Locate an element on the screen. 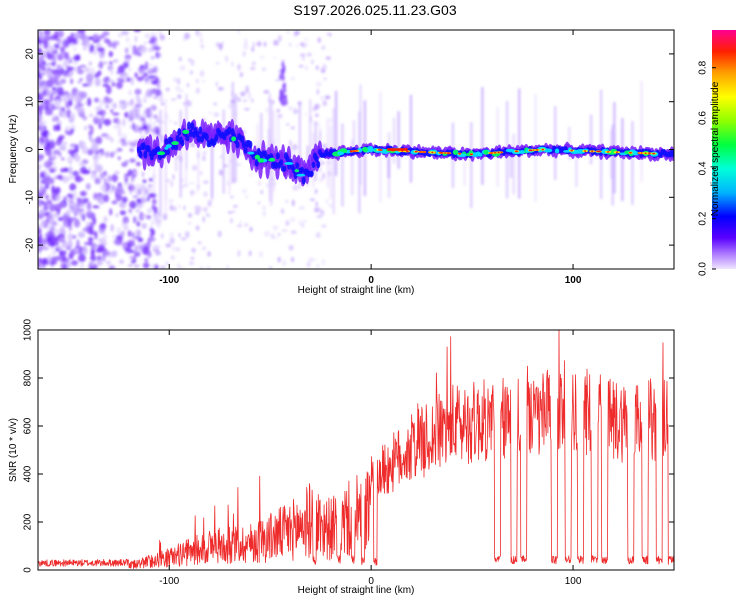  snr-ytick-label: 400 is located at coordinates (28, 473).